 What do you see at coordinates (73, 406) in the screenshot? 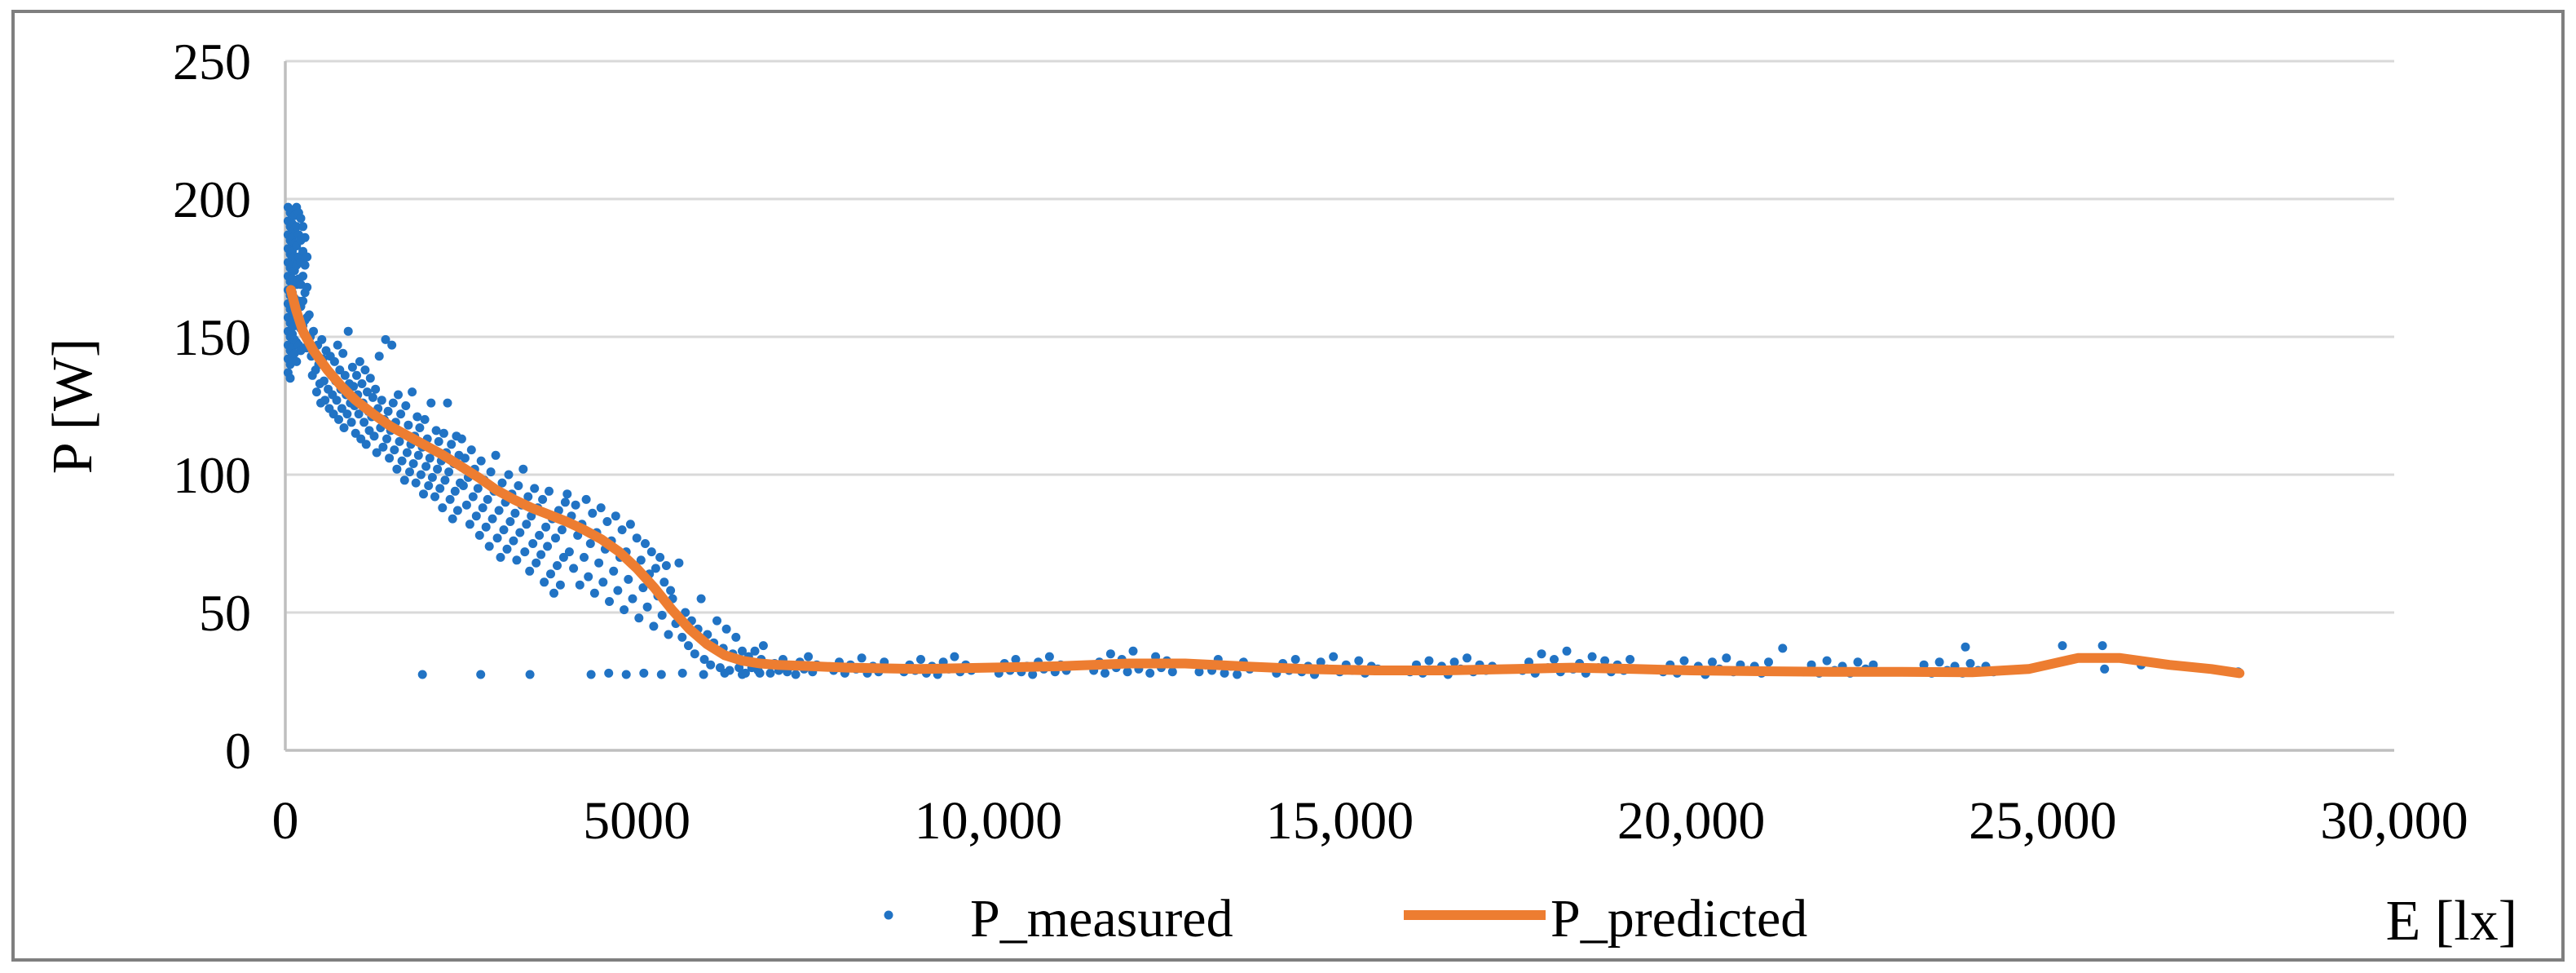
I see `y-axis-title: P [W]` at bounding box center [73, 406].